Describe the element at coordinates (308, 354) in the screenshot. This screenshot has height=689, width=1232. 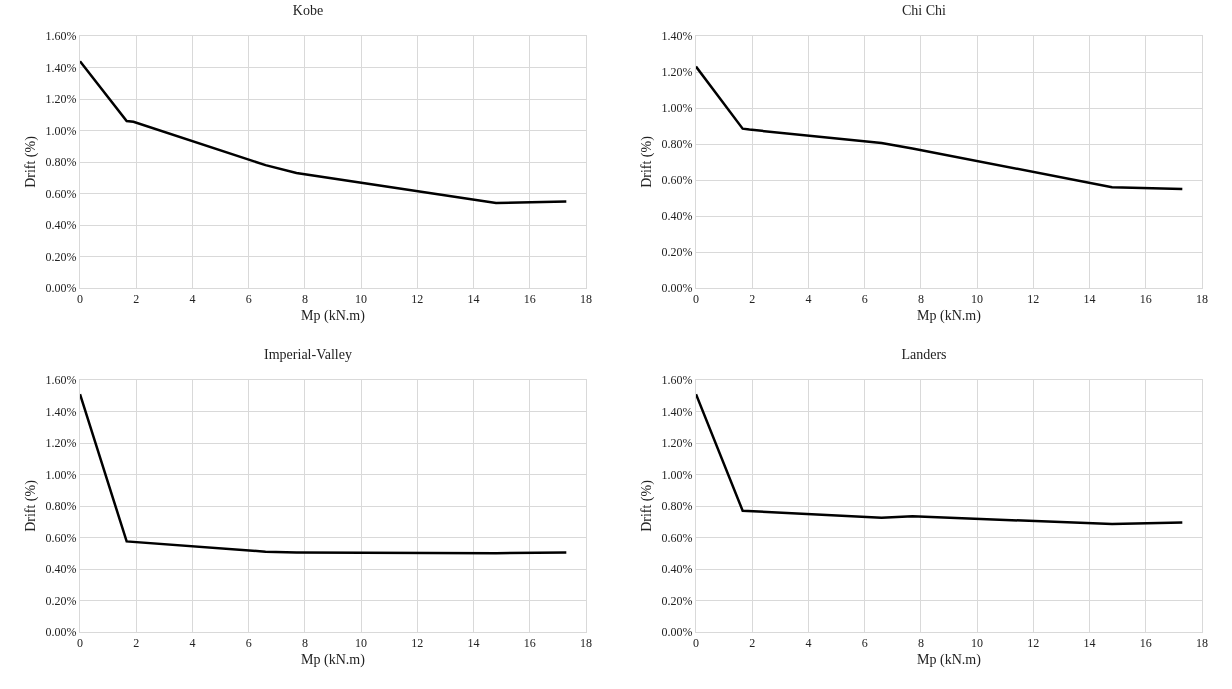
I see `chart-title: Imperial-Valley` at that location.